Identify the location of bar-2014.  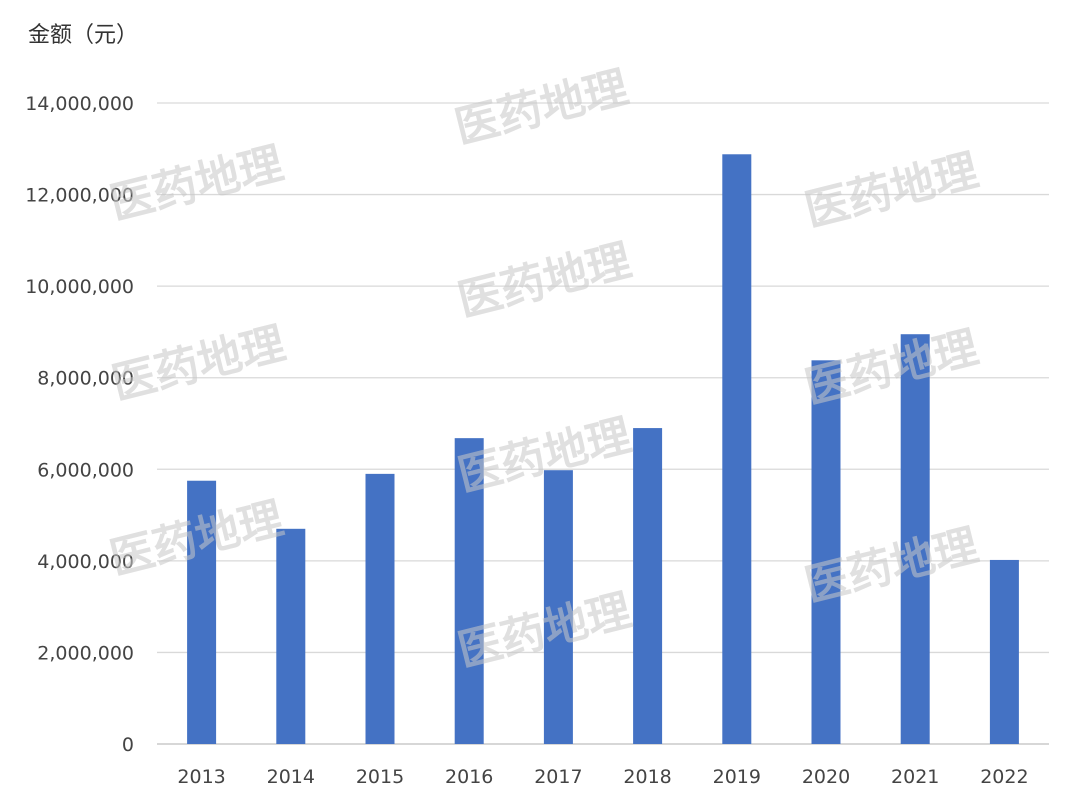
(291, 636).